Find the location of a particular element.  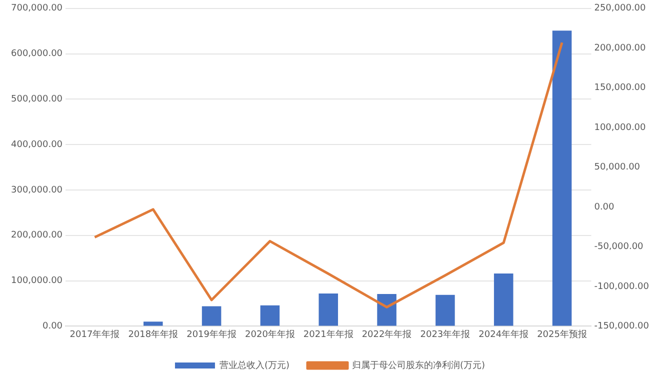

y2-tick-label: 250,000.00 is located at coordinates (620, 9).